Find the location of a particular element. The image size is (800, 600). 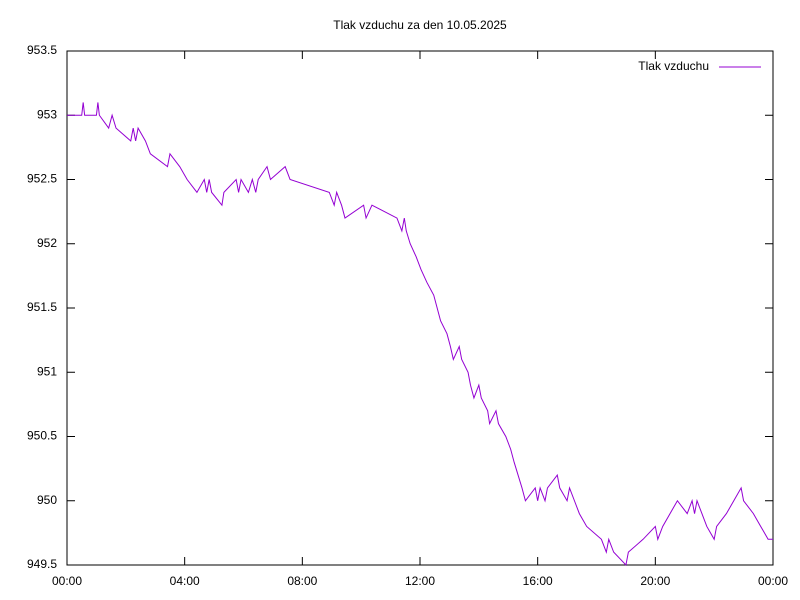

legend-label: Tlak vzduchu is located at coordinates (673, 66).